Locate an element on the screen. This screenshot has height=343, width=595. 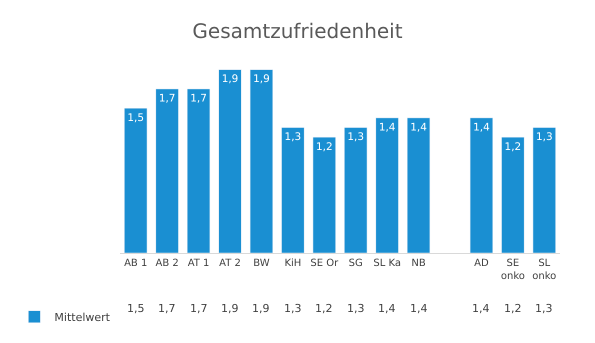
x-tick-label: AD is located at coordinates (481, 263).